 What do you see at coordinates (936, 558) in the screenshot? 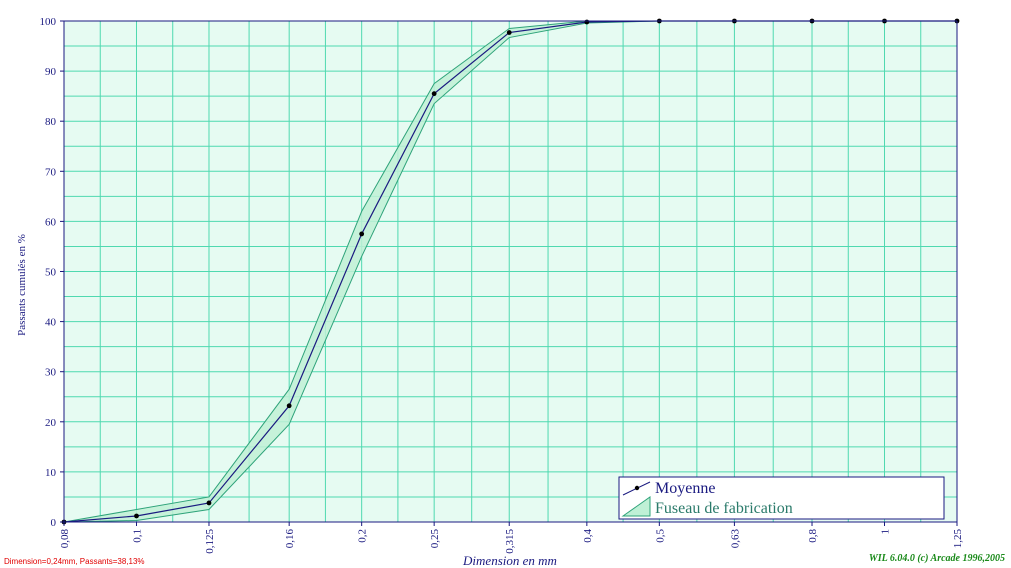
I see `software-copyright: WIL 6.04.0 (c) Arcade 1996,2005` at bounding box center [936, 558].